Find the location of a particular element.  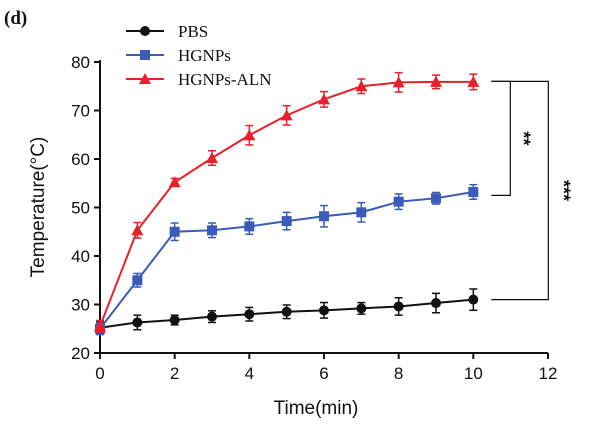

x-axis-title: Time(min) is located at coordinates (316, 408).